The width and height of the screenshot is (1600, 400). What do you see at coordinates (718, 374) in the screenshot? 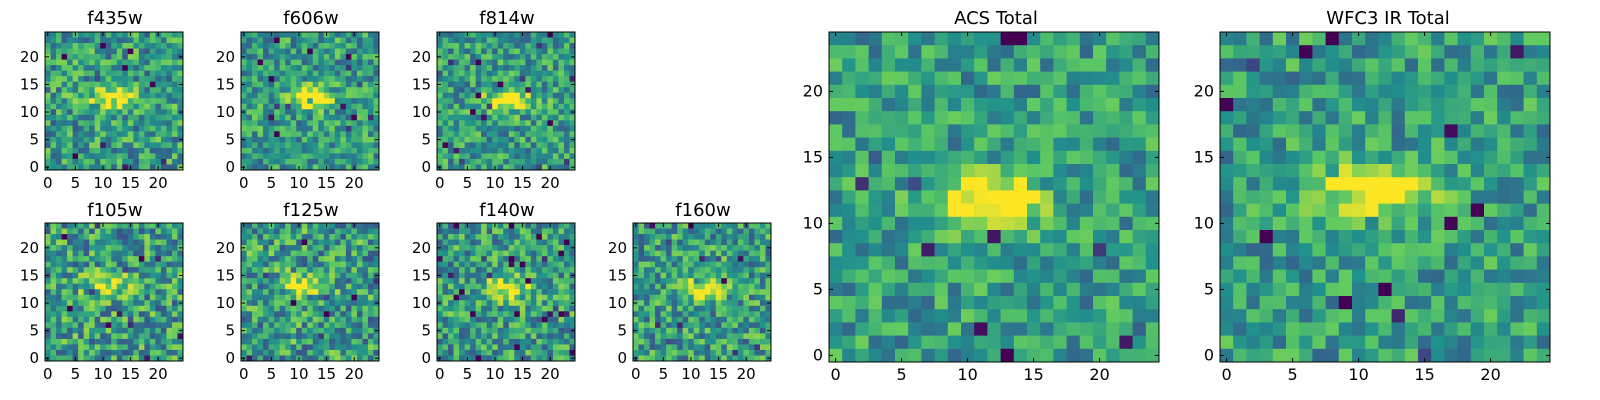
I see `x-tick-label: 15` at bounding box center [718, 374].